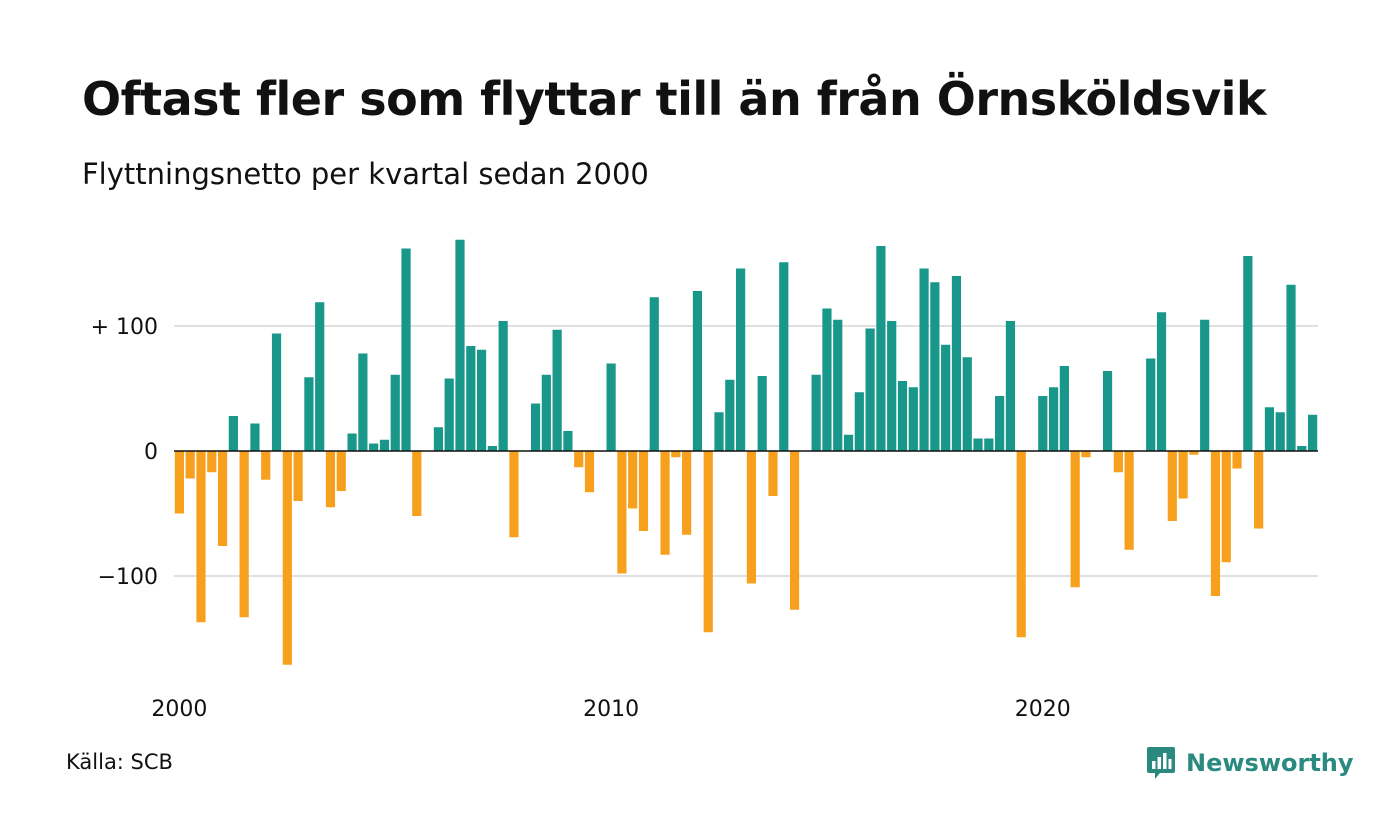 The image size is (1400, 840). Describe the element at coordinates (233, 433) in the screenshot. I see `bar-2001K2` at that location.